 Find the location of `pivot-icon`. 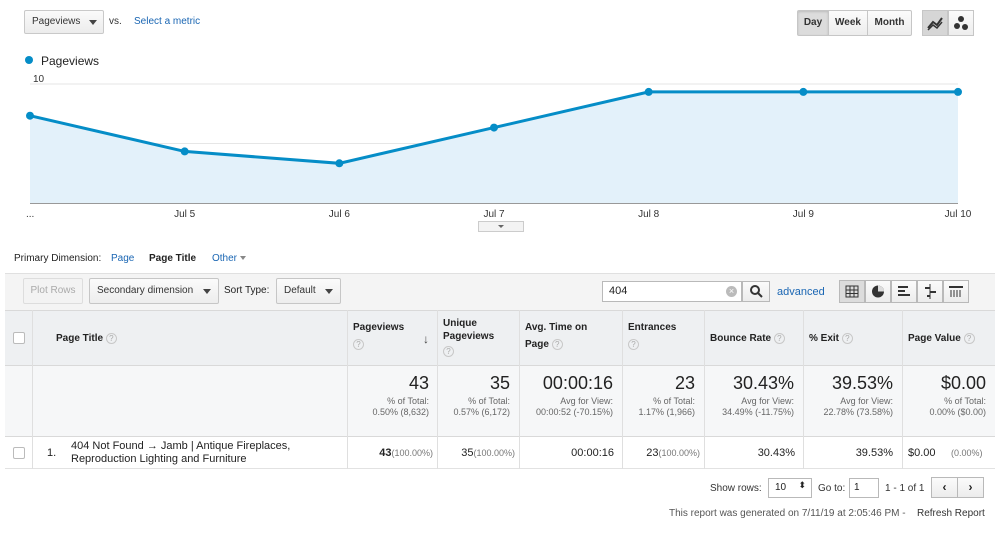

pivot-icon is located at coordinates (956, 291).